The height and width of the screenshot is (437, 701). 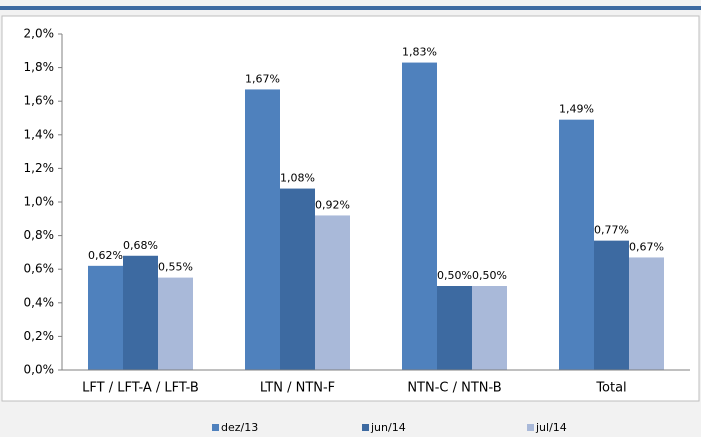 I want to click on y-tick-label: 1,0%, so click(x=39, y=202).